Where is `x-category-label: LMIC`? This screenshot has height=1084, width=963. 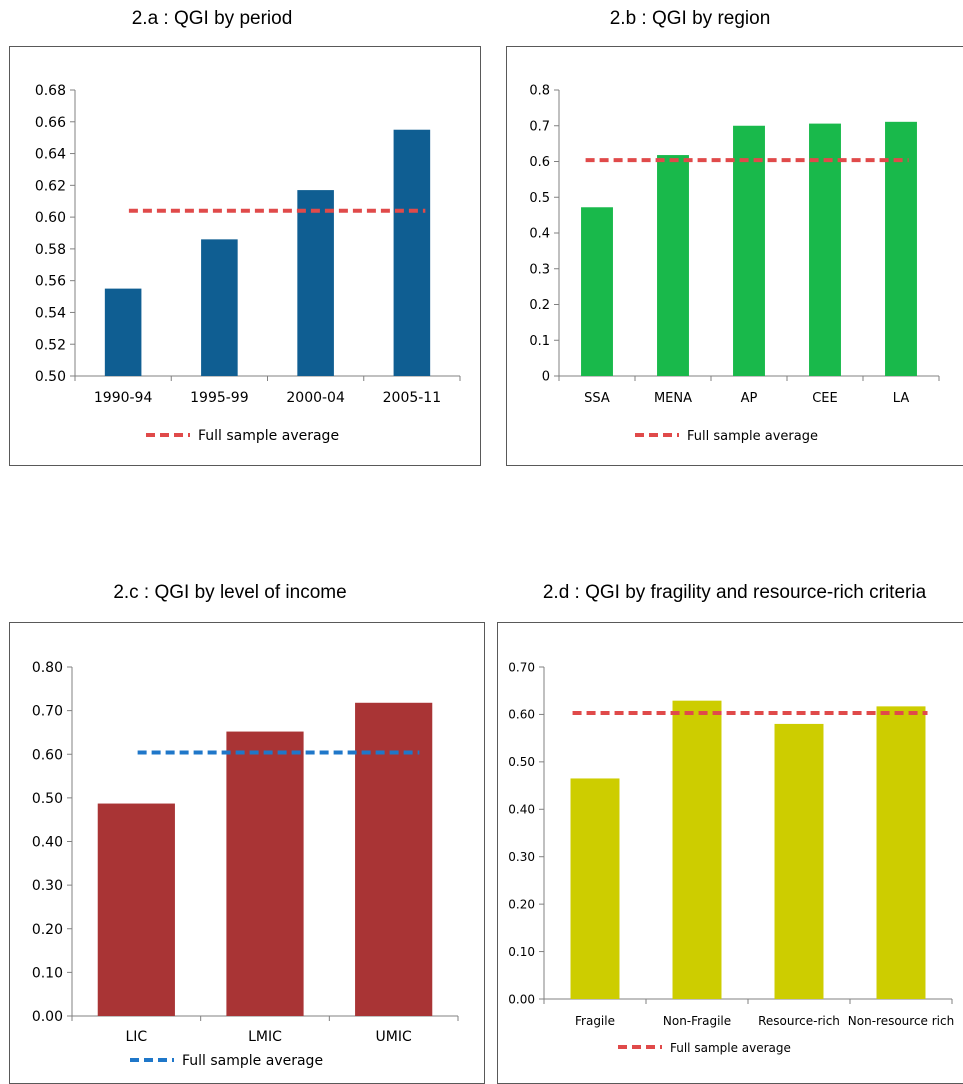
x-category-label: LMIC is located at coordinates (265, 1037).